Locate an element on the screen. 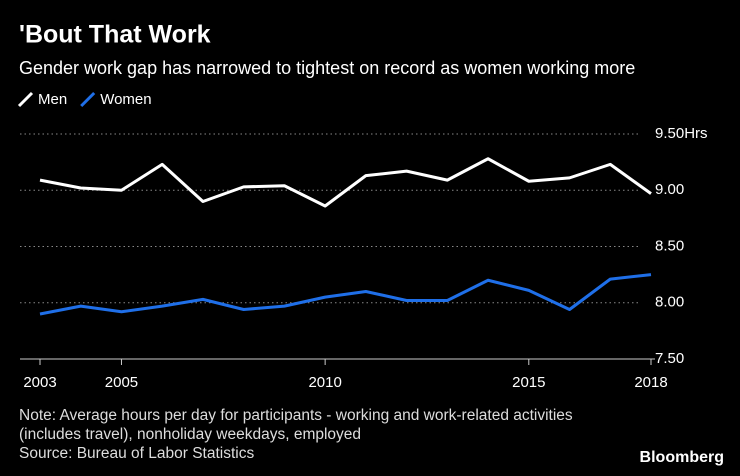  brand: Bloomberg is located at coordinates (682, 457).